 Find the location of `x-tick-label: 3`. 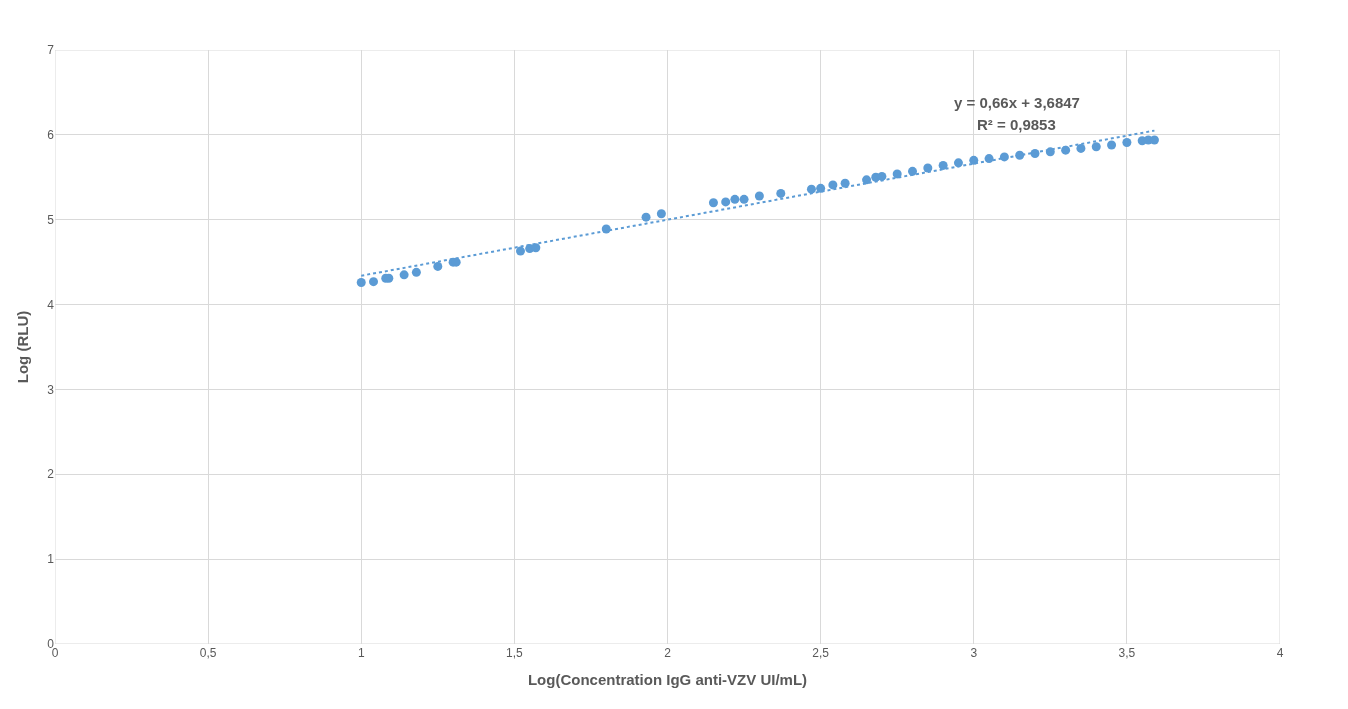

x-tick-label: 3 is located at coordinates (974, 653).